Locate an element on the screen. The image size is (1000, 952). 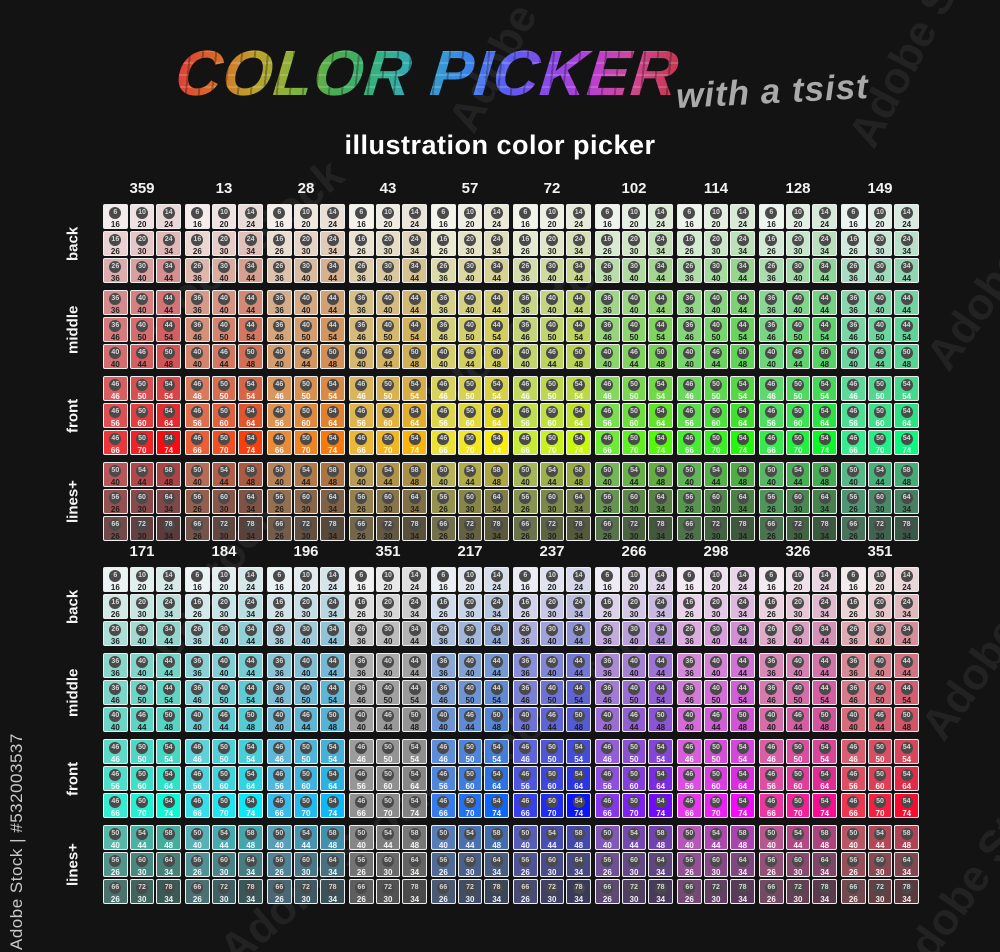
swatch-cell: 26 36 is located at coordinates (279, 270).